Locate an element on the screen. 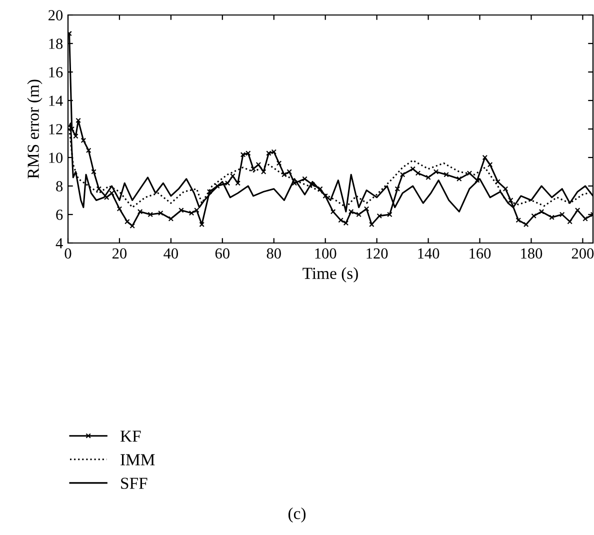 This screenshot has width=594, height=535. x-tick-label: 60 is located at coordinates (222, 253).